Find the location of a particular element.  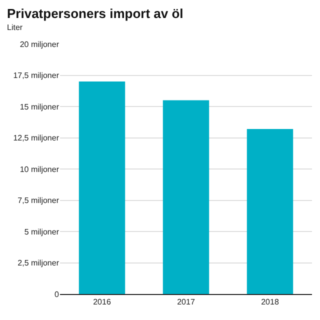

y-tick-label: 20 miljoner is located at coordinates (40, 44).